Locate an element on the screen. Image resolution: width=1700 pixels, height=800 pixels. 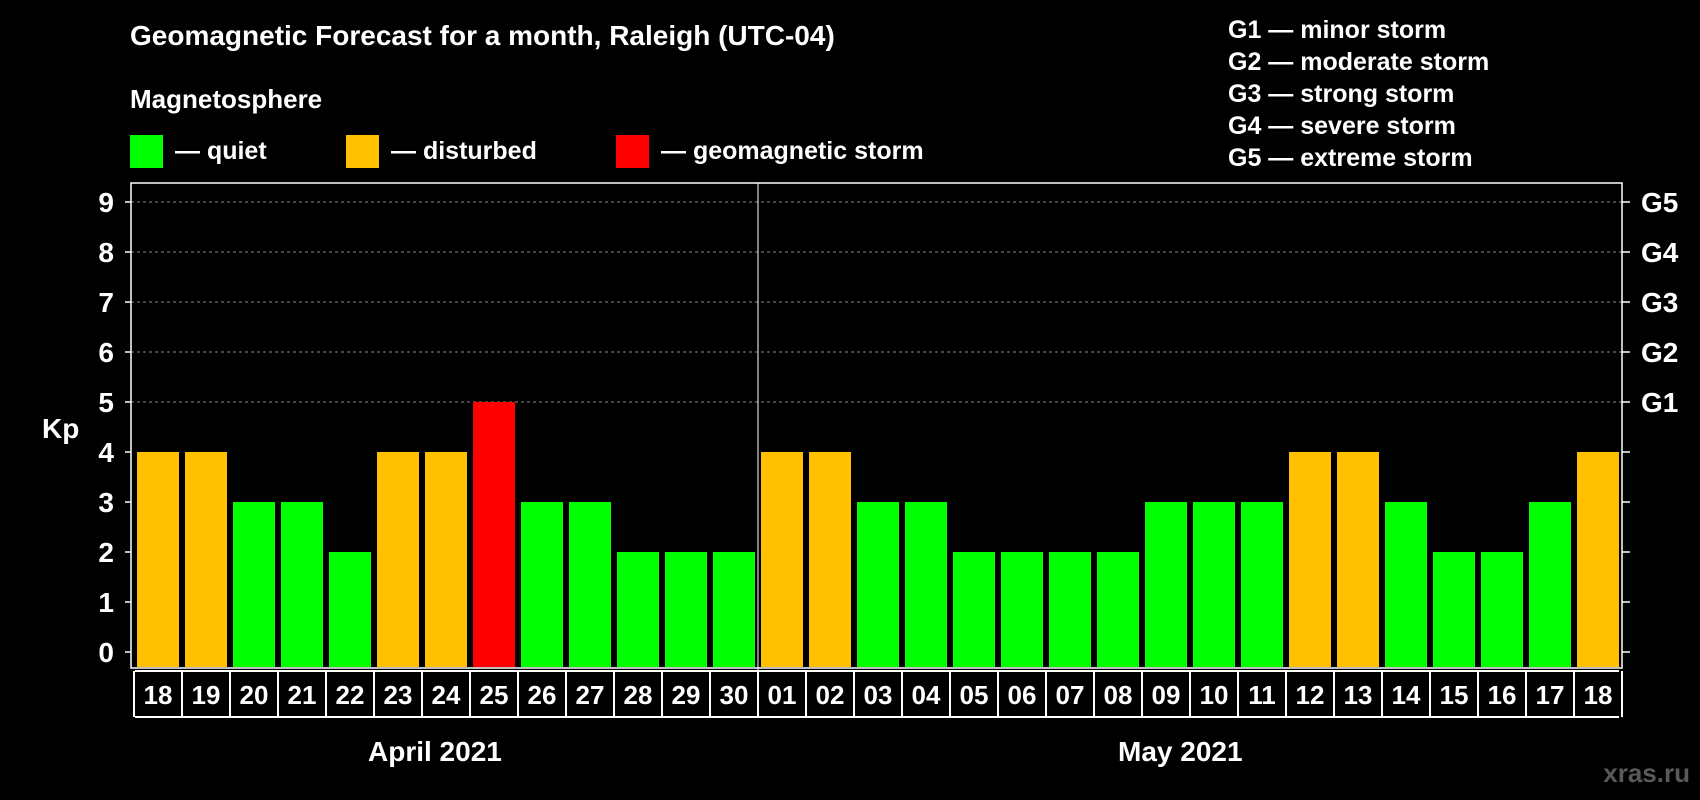
storm-scale-g3: G3 — strong storm is located at coordinates (1341, 94).